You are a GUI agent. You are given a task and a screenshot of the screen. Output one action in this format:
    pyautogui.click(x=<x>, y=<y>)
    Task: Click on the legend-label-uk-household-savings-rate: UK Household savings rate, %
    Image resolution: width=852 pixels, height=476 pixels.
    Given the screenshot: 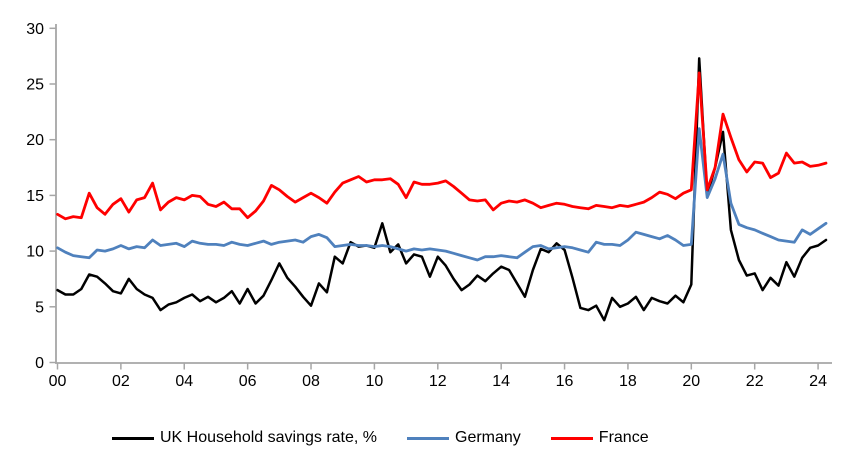 What is the action you would take?
    pyautogui.click(x=268, y=437)
    